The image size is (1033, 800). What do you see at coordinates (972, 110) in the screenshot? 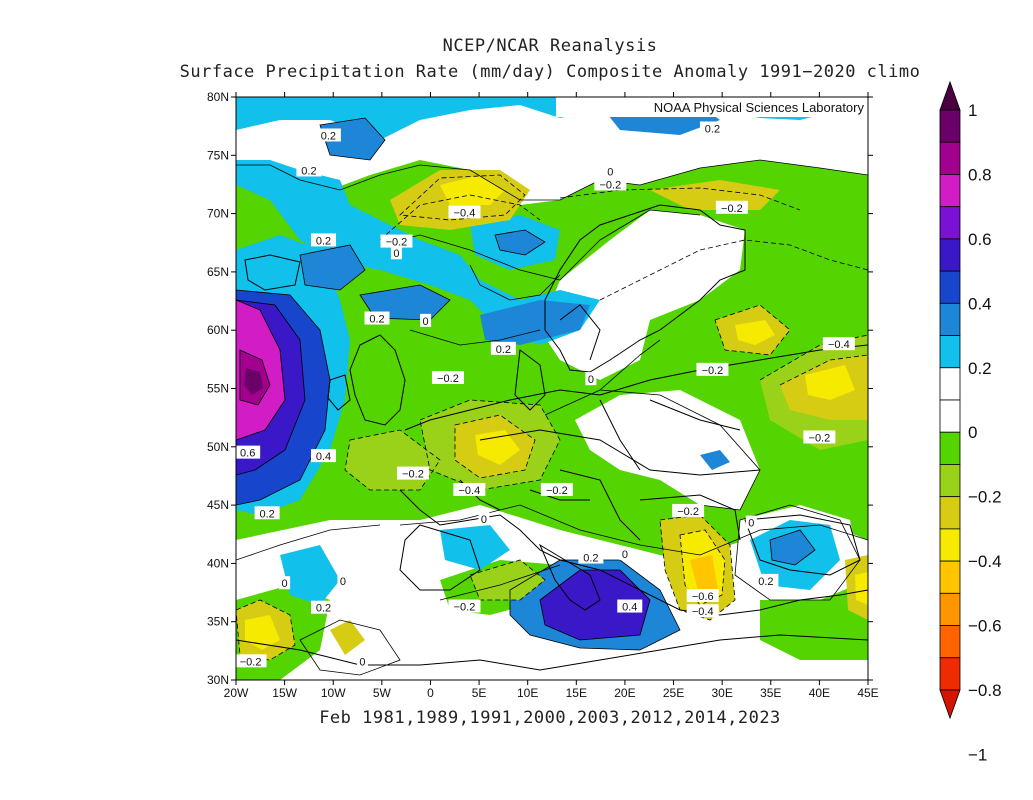
I see `colorbar-label: 1` at bounding box center [972, 110].